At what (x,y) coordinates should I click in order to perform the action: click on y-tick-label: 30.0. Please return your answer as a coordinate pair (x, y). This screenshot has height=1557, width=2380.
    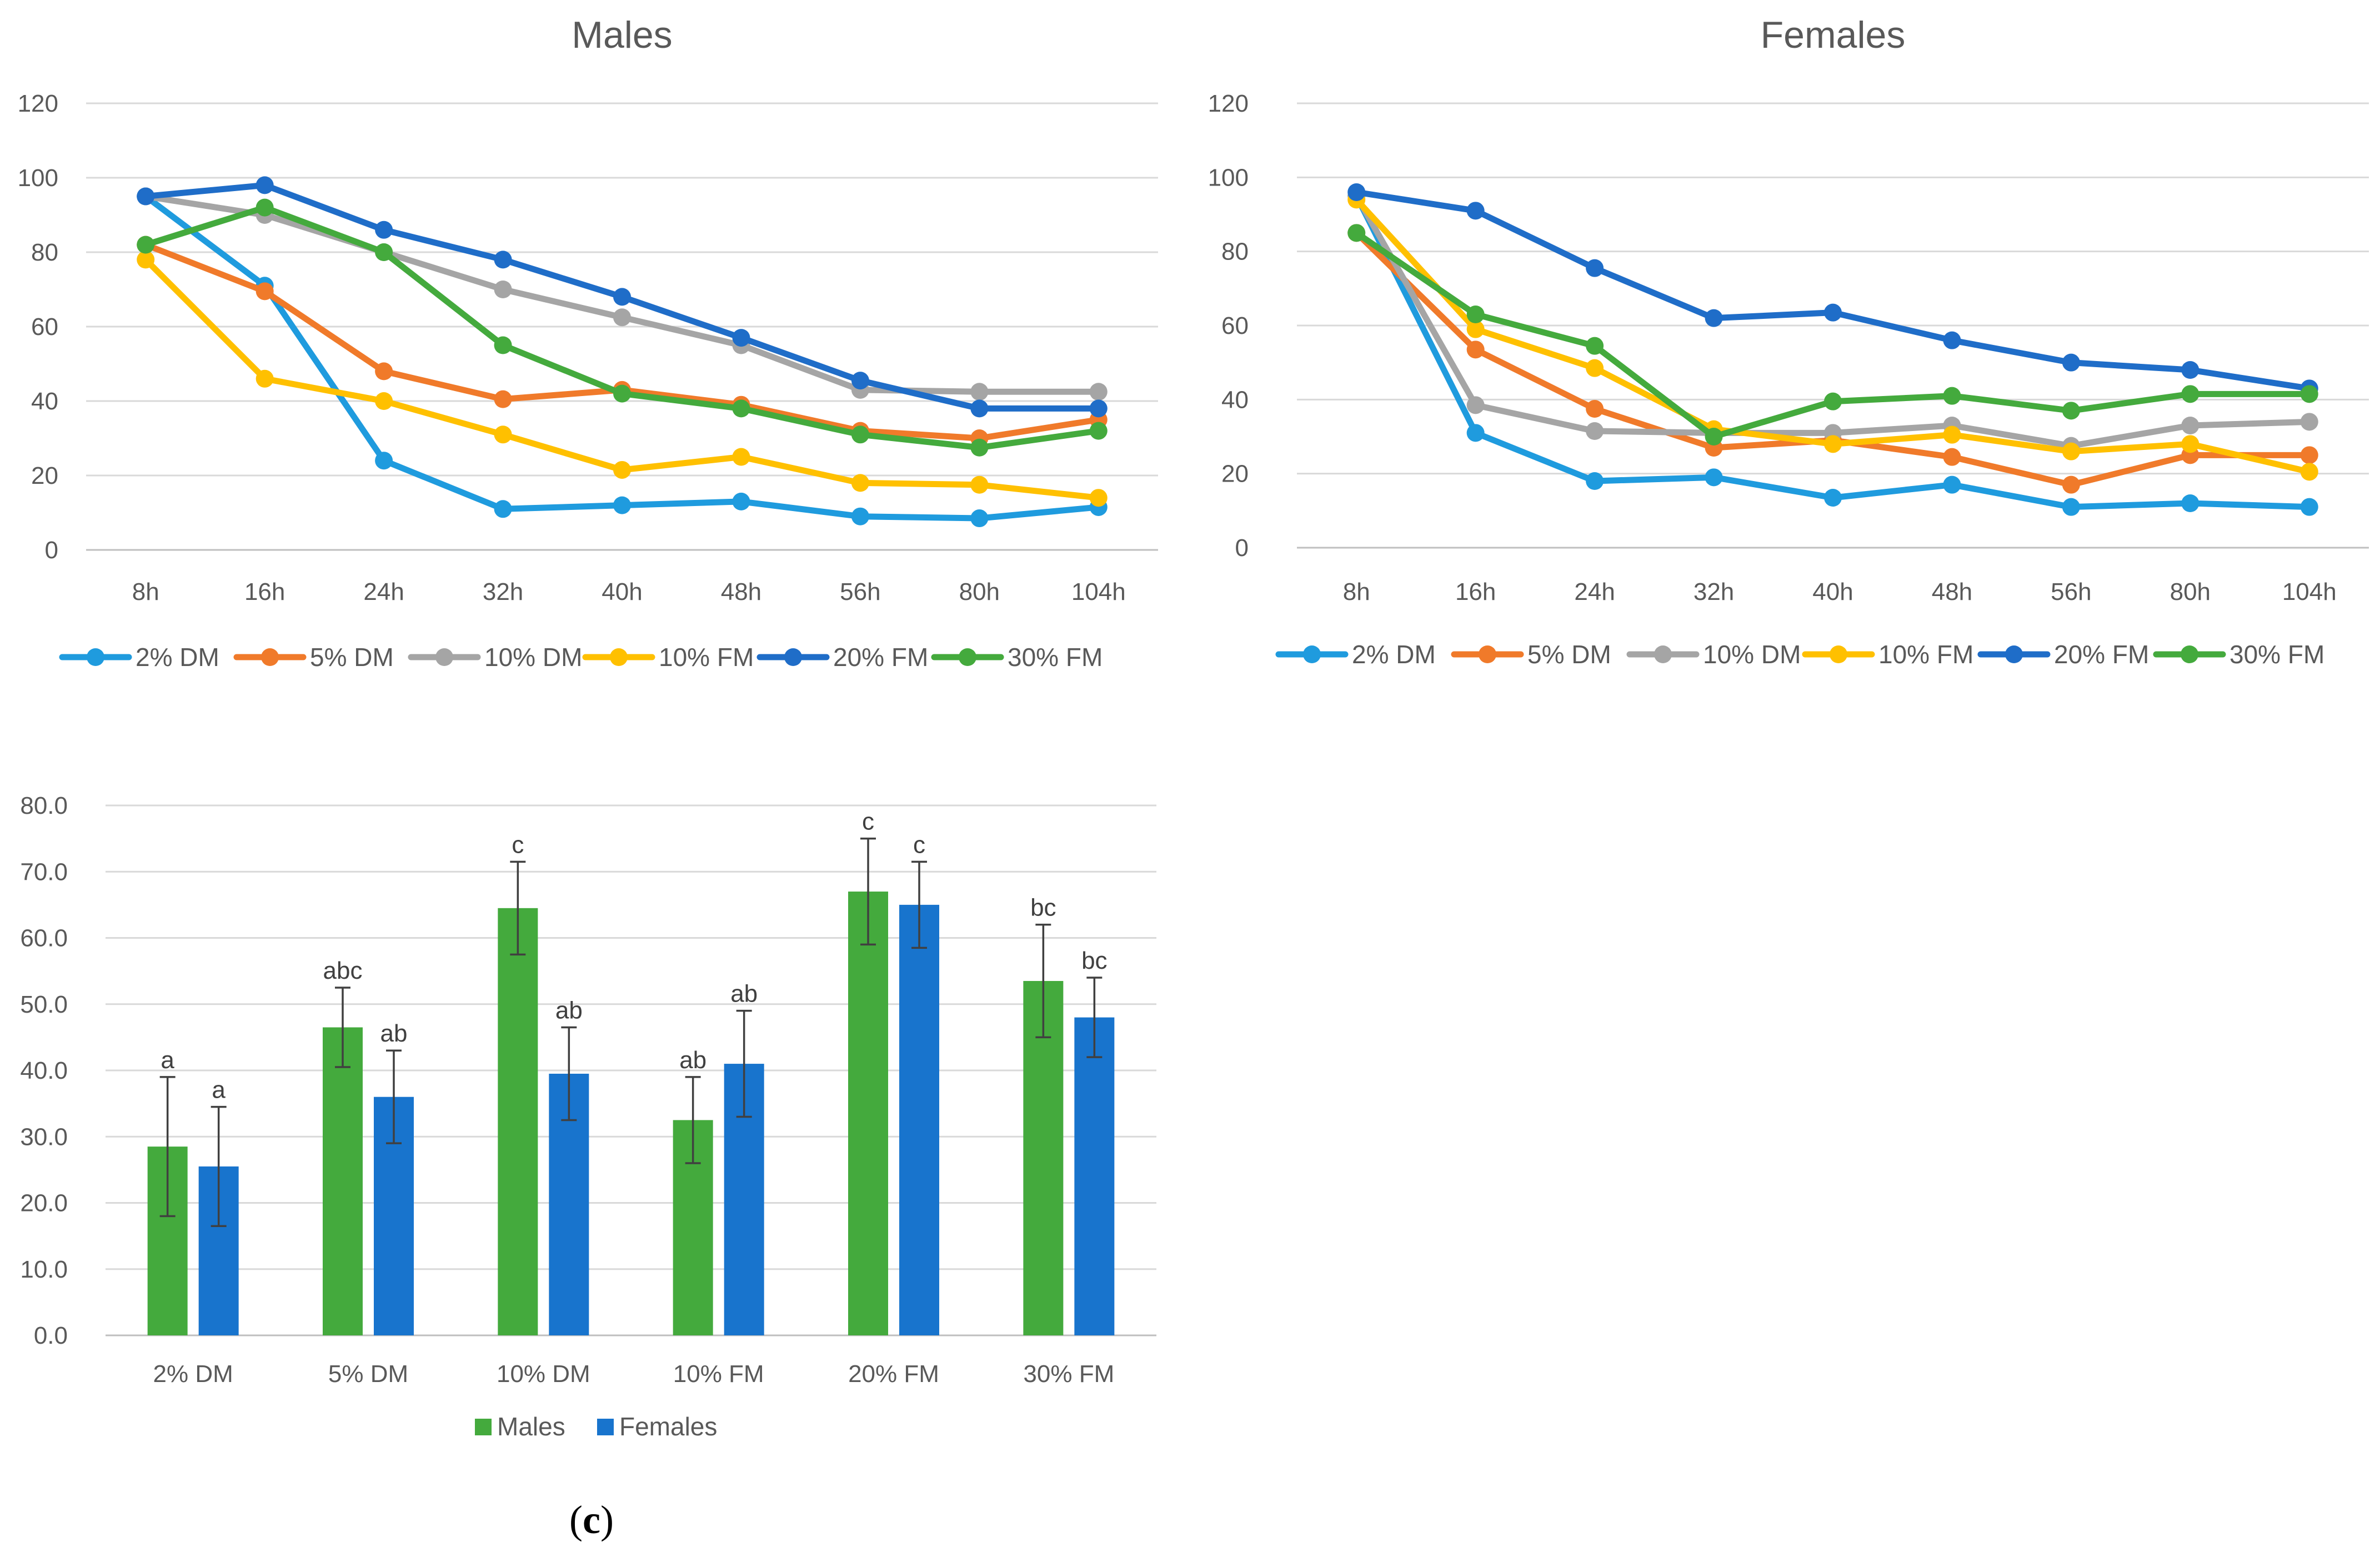
    Looking at the image, I should click on (44, 1136).